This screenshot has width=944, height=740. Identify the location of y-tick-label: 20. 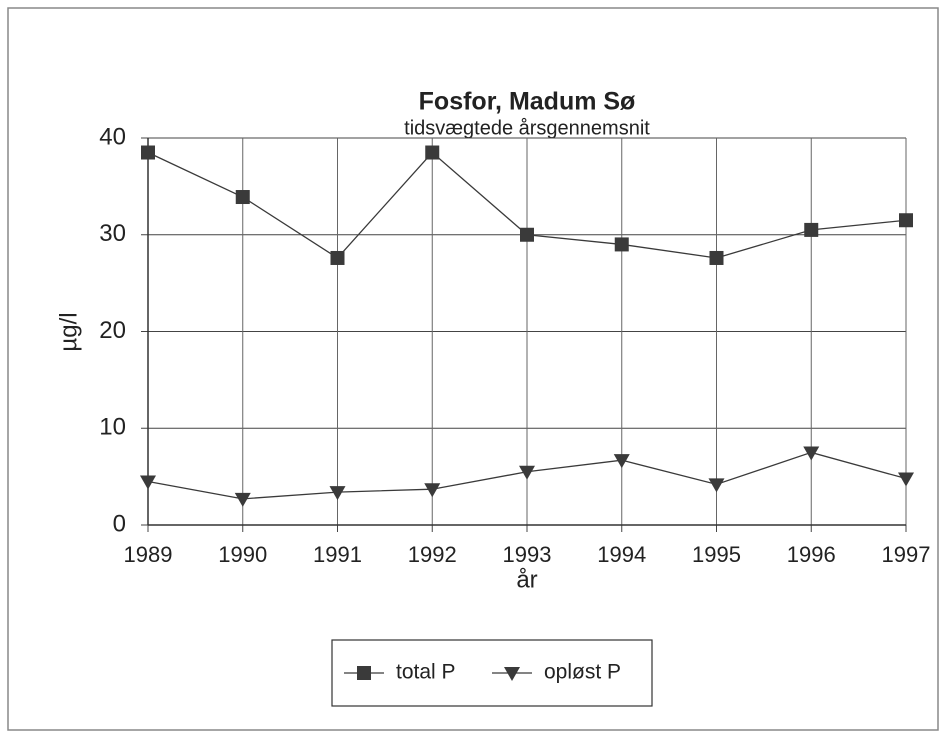
(112, 330).